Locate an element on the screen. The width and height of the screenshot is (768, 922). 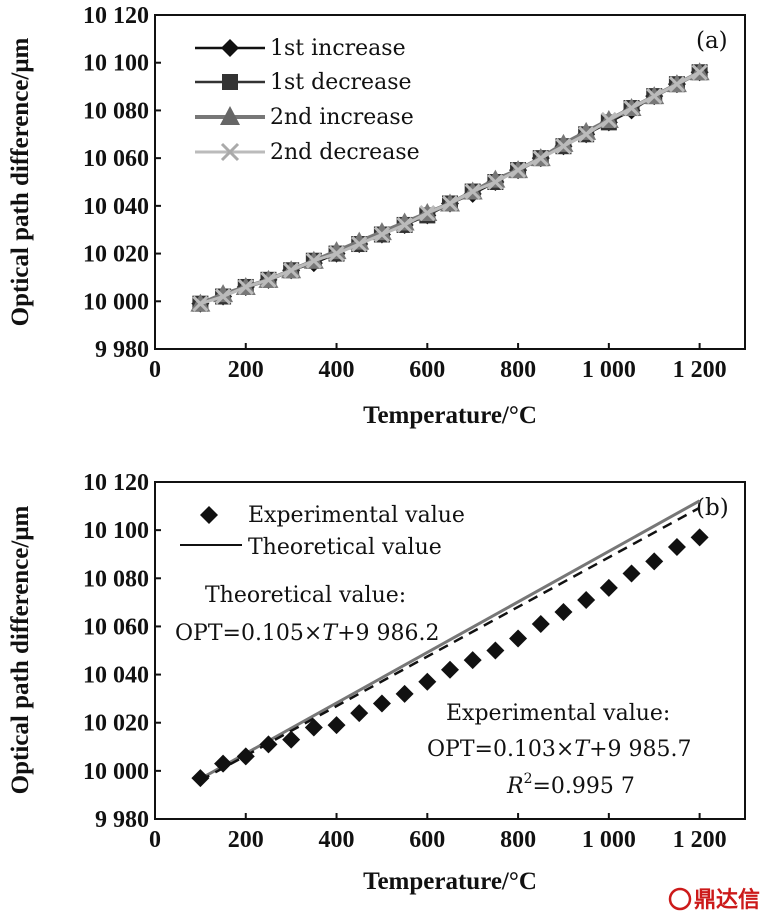
annotation-theoretical-title: Theoretical value: is located at coordinates (305, 595).